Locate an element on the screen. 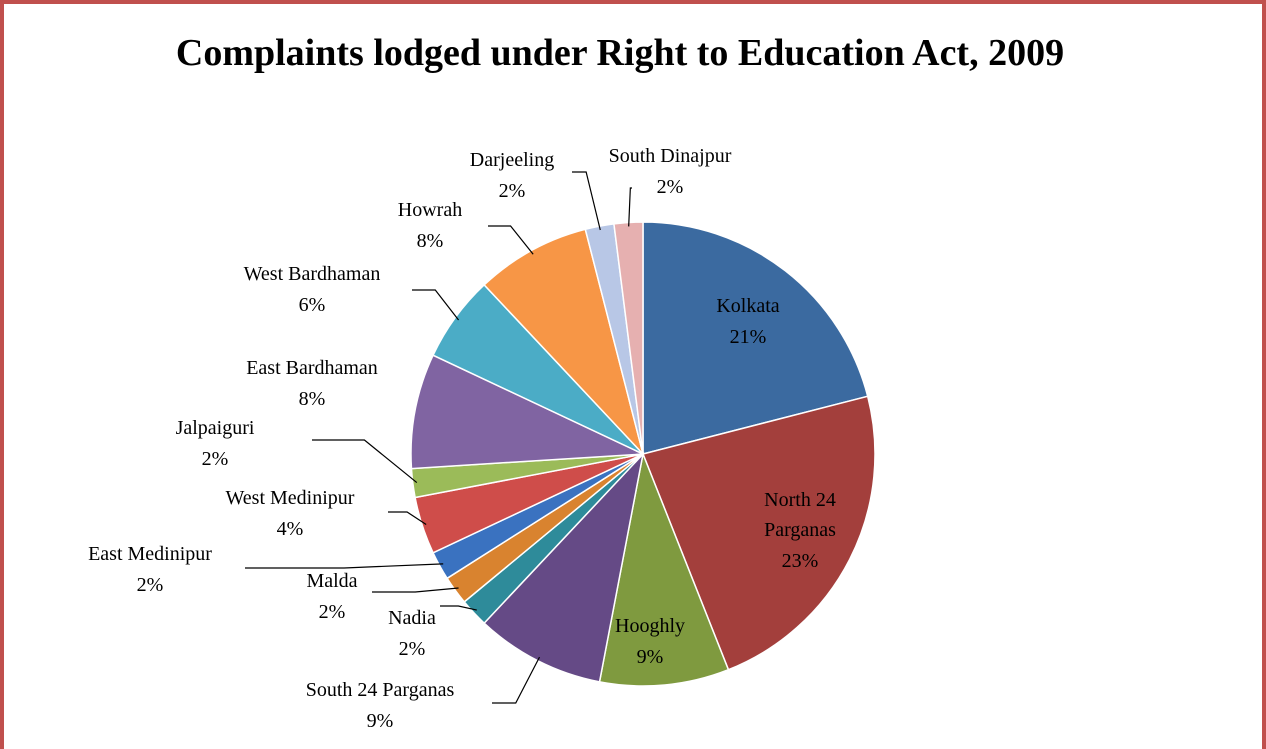 This screenshot has width=1266, height=749. label-line: Parganas is located at coordinates (800, 530).